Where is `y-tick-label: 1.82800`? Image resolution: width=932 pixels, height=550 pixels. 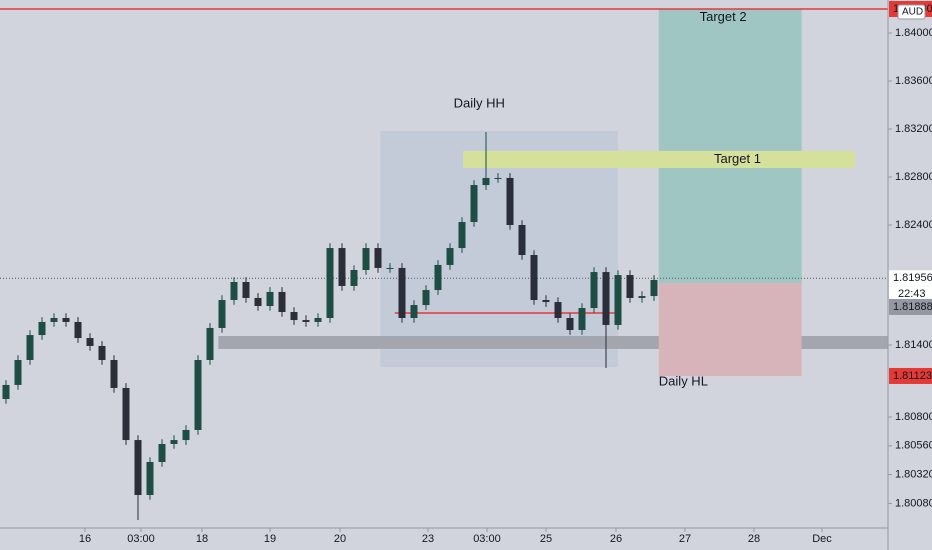
y-tick-label: 1.82800 is located at coordinates (913, 177).